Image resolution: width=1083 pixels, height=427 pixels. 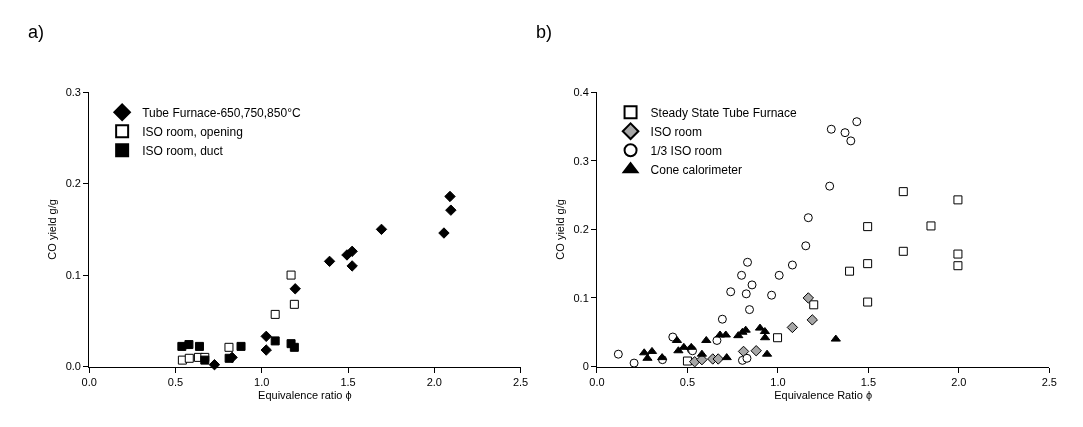 I want to click on legend-label: ISO room, so click(x=676, y=131).